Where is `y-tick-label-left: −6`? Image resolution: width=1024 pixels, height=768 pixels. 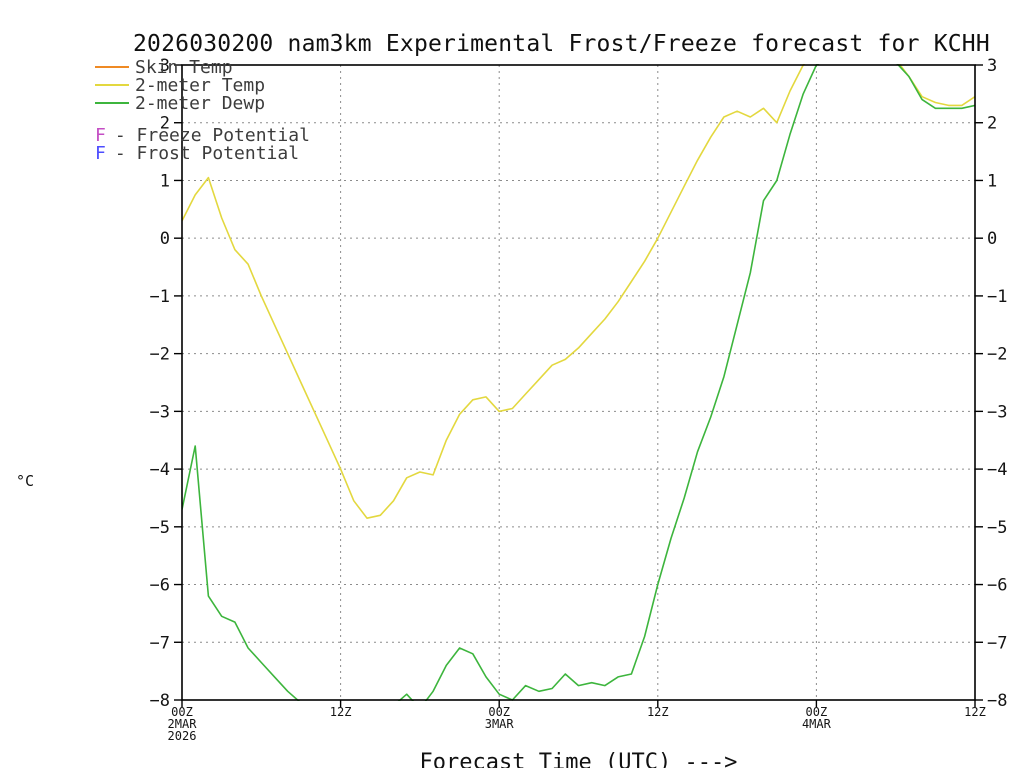 y-tick-label-left: −6 is located at coordinates (160, 586).